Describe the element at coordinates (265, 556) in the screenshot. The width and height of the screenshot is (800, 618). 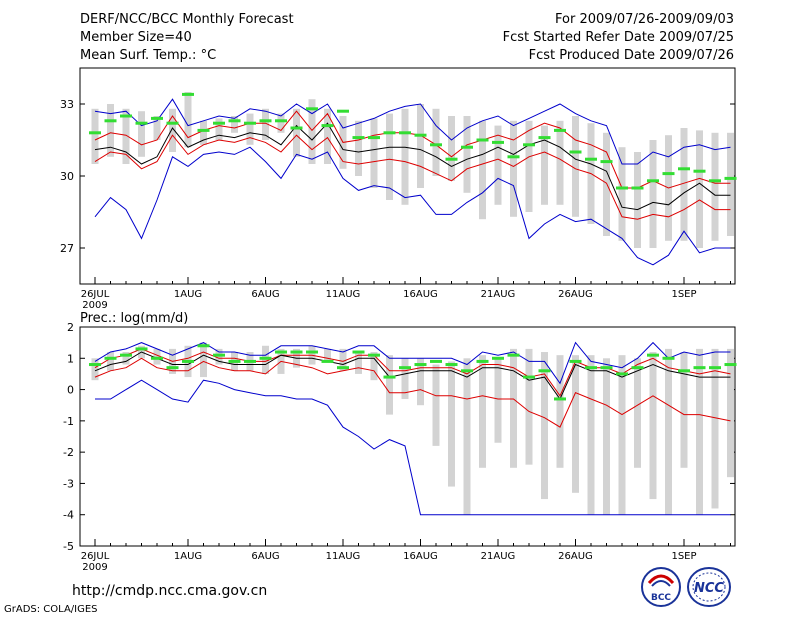
I see `precip-xtick-label: 6AUG` at that location.